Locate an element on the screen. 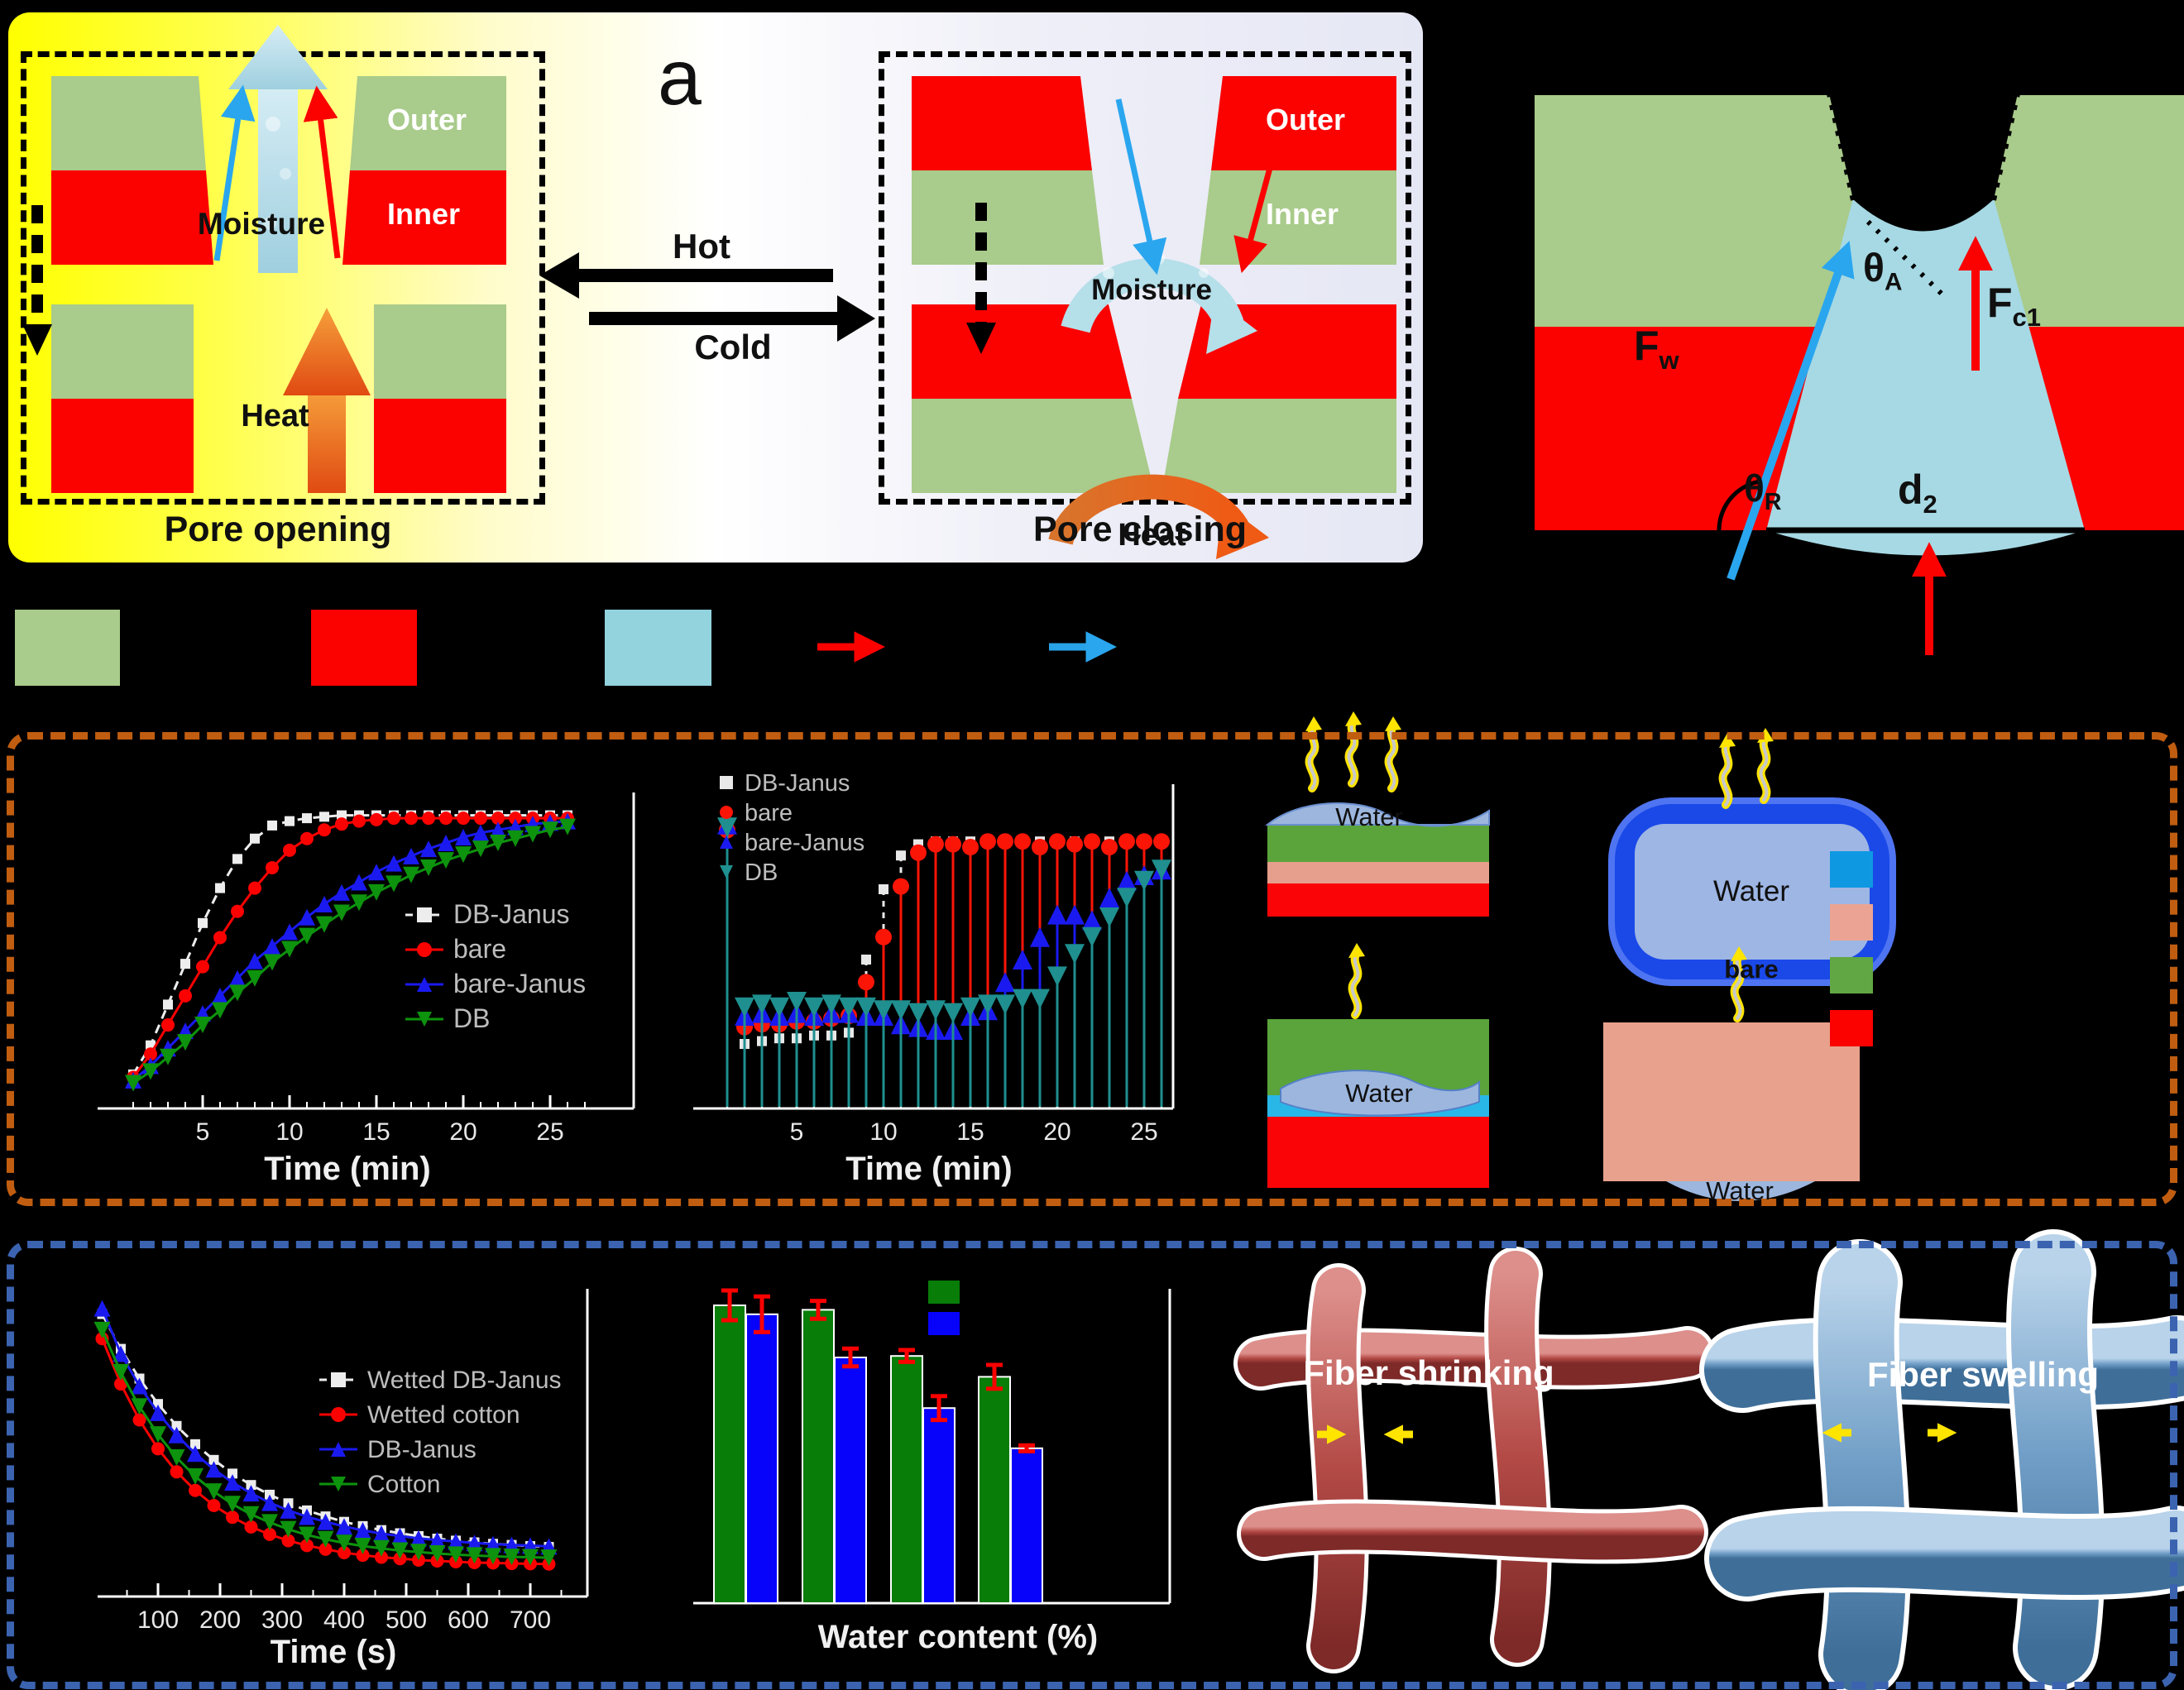 Image resolution: width=2184 pixels, height=1690 pixels. d2-label: d2 is located at coordinates (1917, 493).